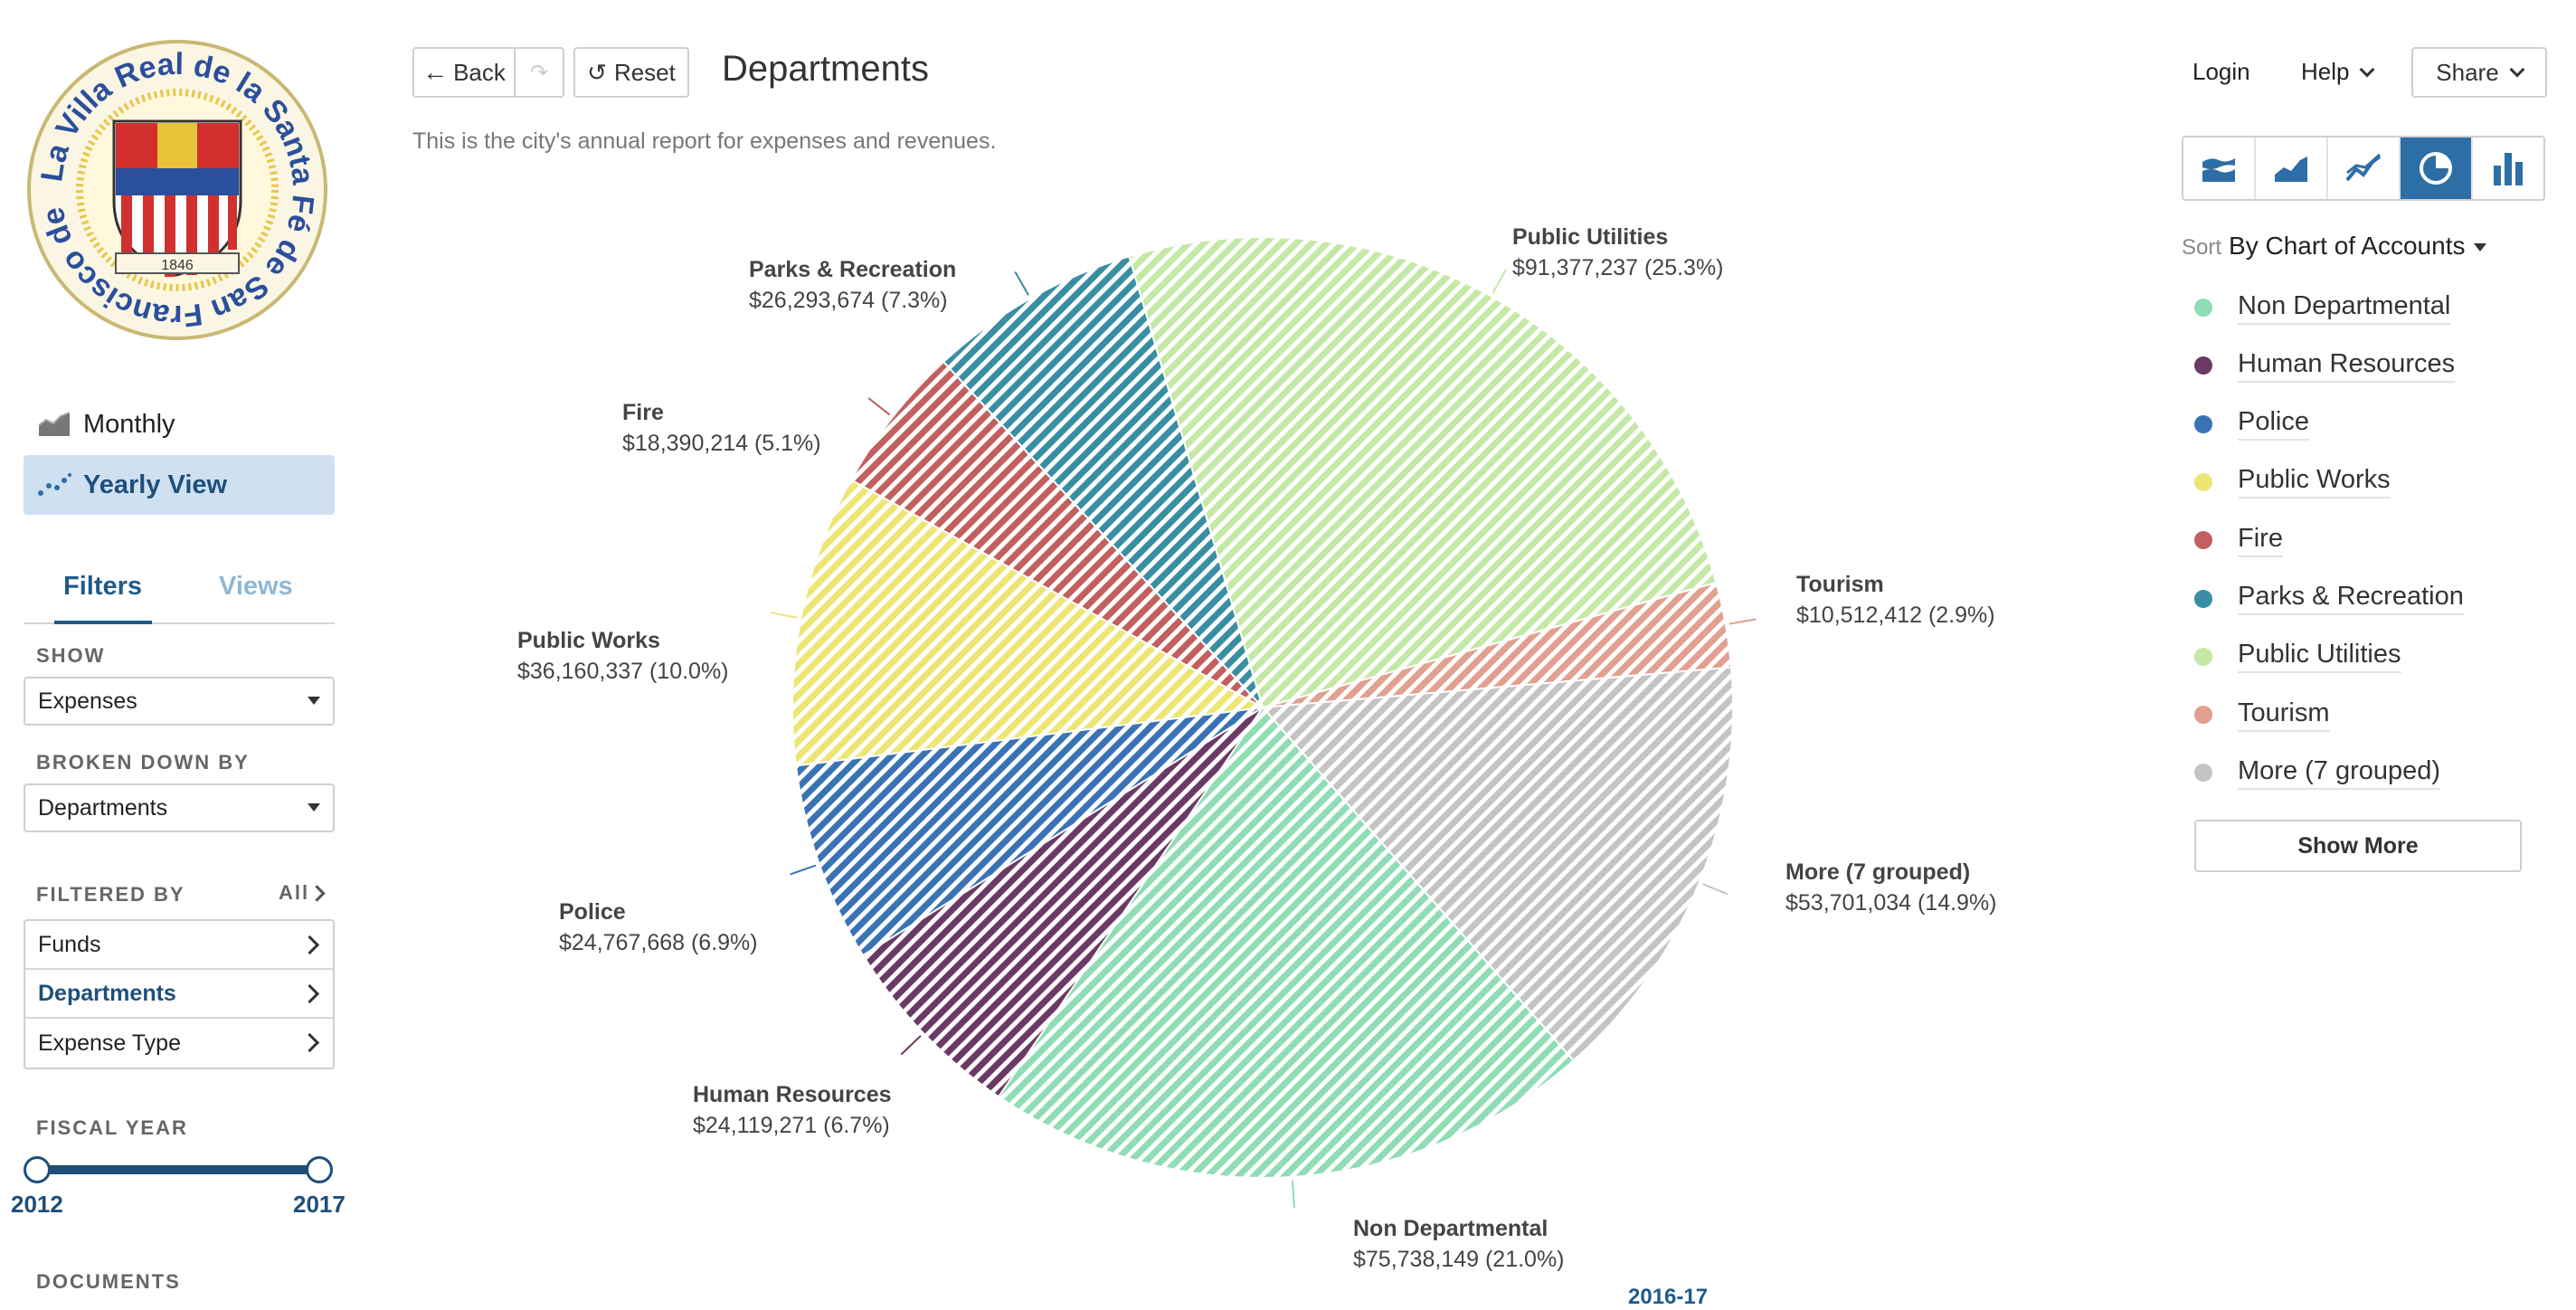  Describe the element at coordinates (110, 895) in the screenshot. I see `filtered-by-label: FILTERED BY` at that location.